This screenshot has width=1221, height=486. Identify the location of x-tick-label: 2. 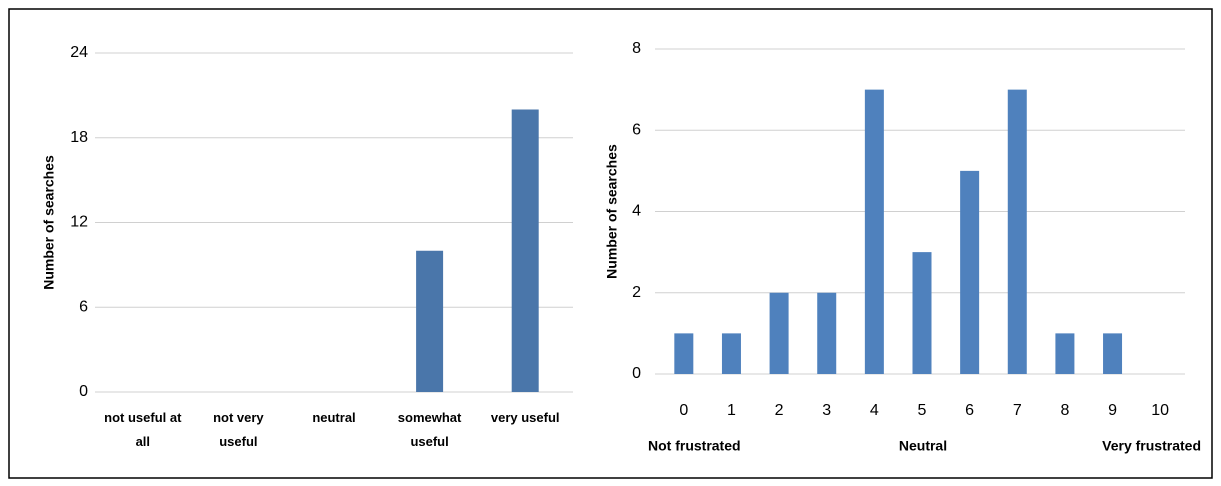
(779, 410).